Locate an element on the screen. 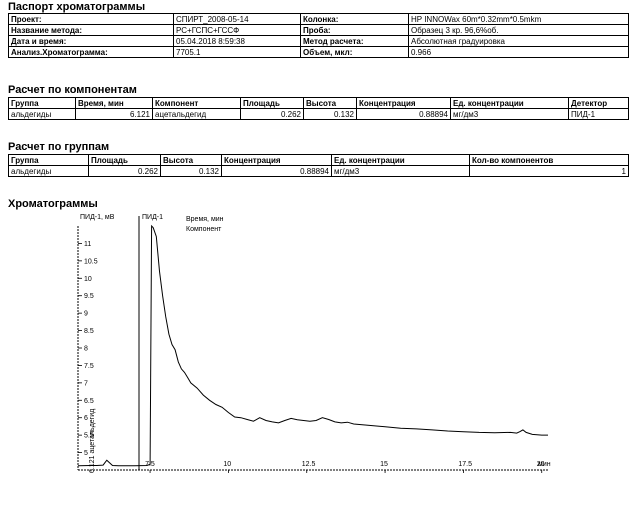 This screenshot has width=640, height=508. legend-component: Компонент is located at coordinates (204, 229).